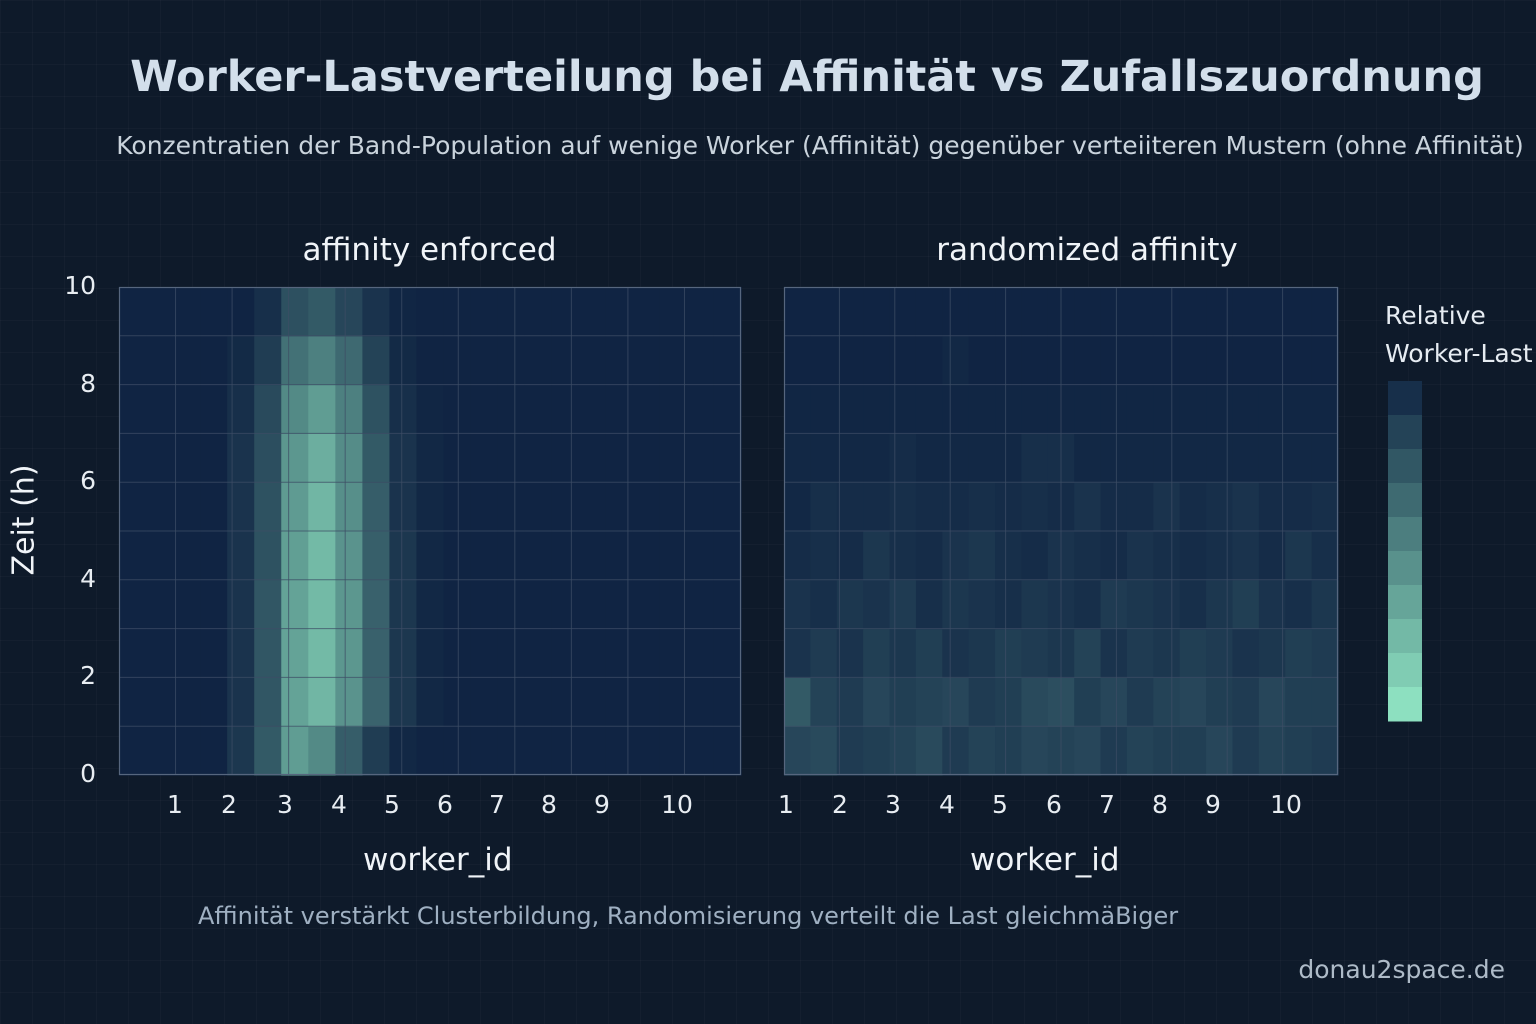 The width and height of the screenshot is (1536, 1024). I want to click on panel-title-randomized-affinity: randomized affinity, so click(1087, 250).